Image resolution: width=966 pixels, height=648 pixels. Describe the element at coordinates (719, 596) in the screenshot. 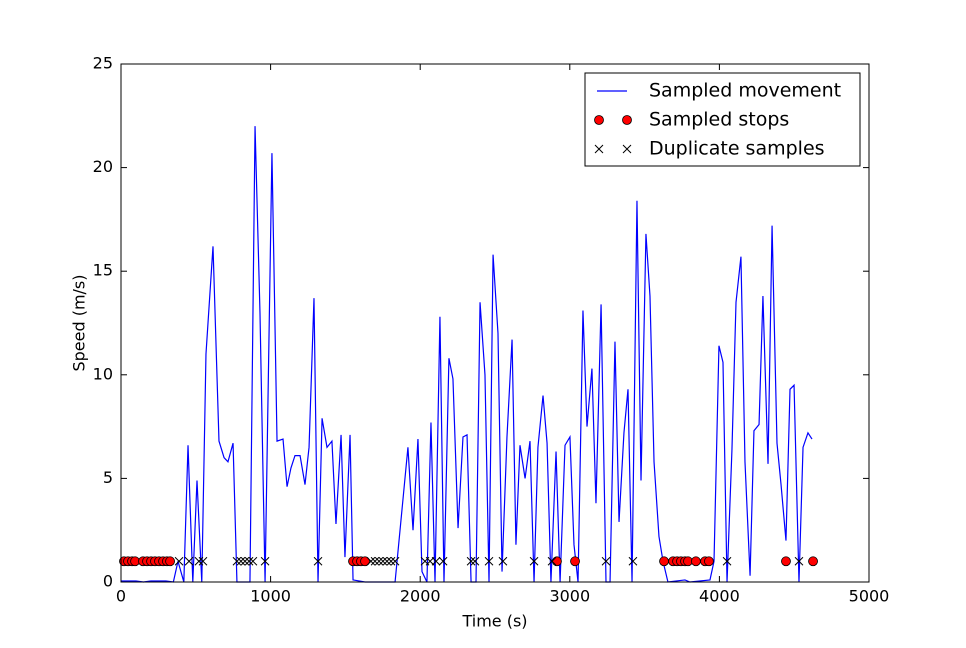

I see `x-tick-label: 4000` at that location.